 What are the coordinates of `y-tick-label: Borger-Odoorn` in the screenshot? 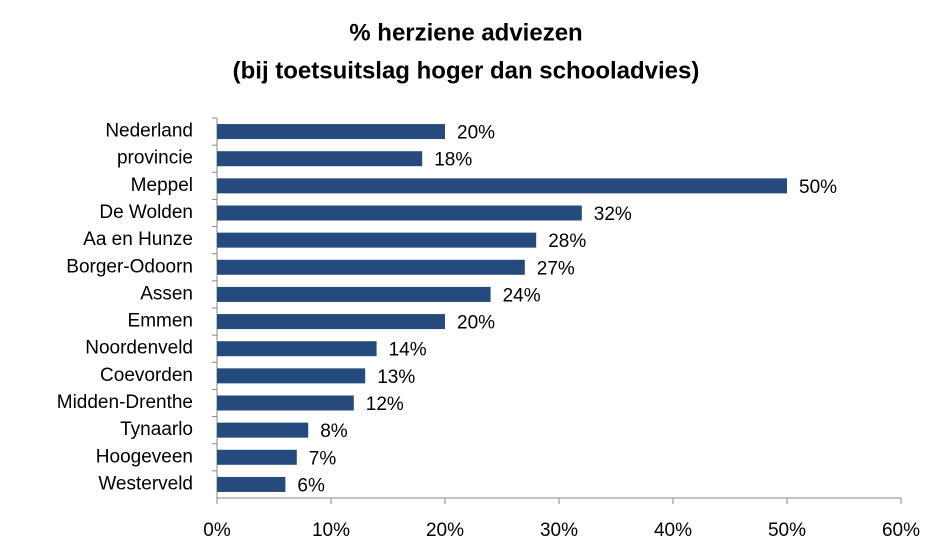 It's located at (129, 266).